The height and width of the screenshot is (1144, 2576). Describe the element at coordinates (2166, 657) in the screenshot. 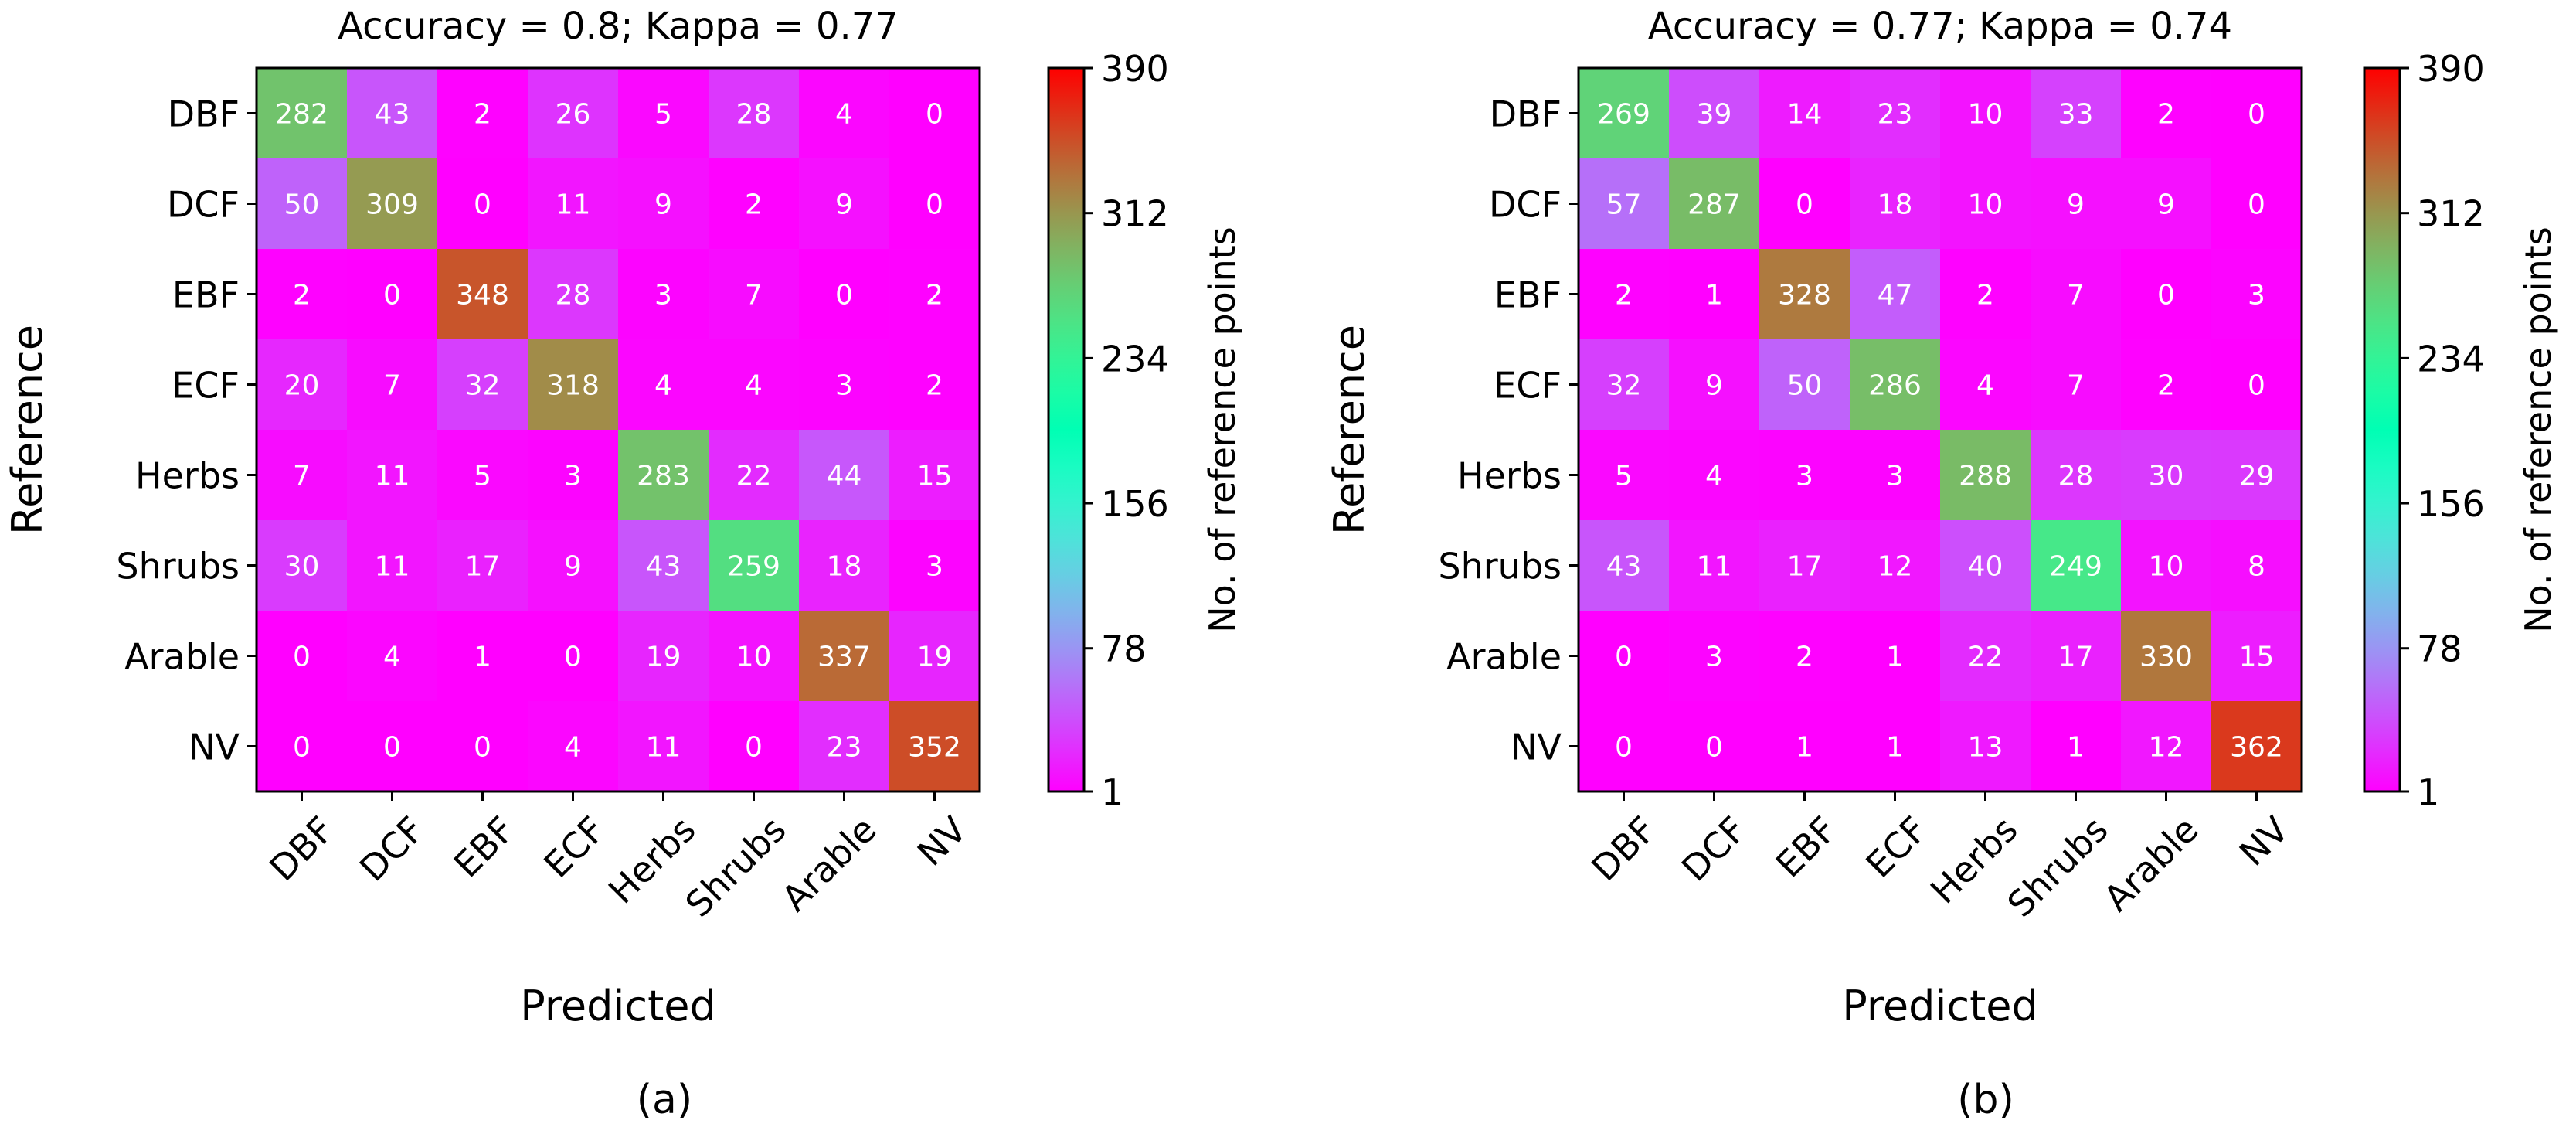

I see `cell-value-label: 330` at that location.